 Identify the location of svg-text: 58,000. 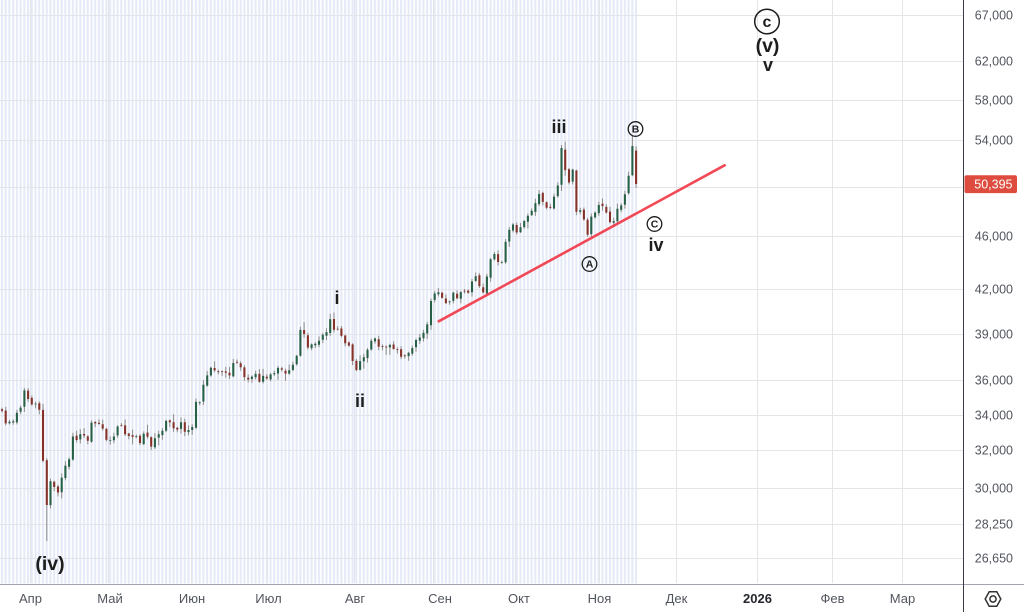
(994, 101).